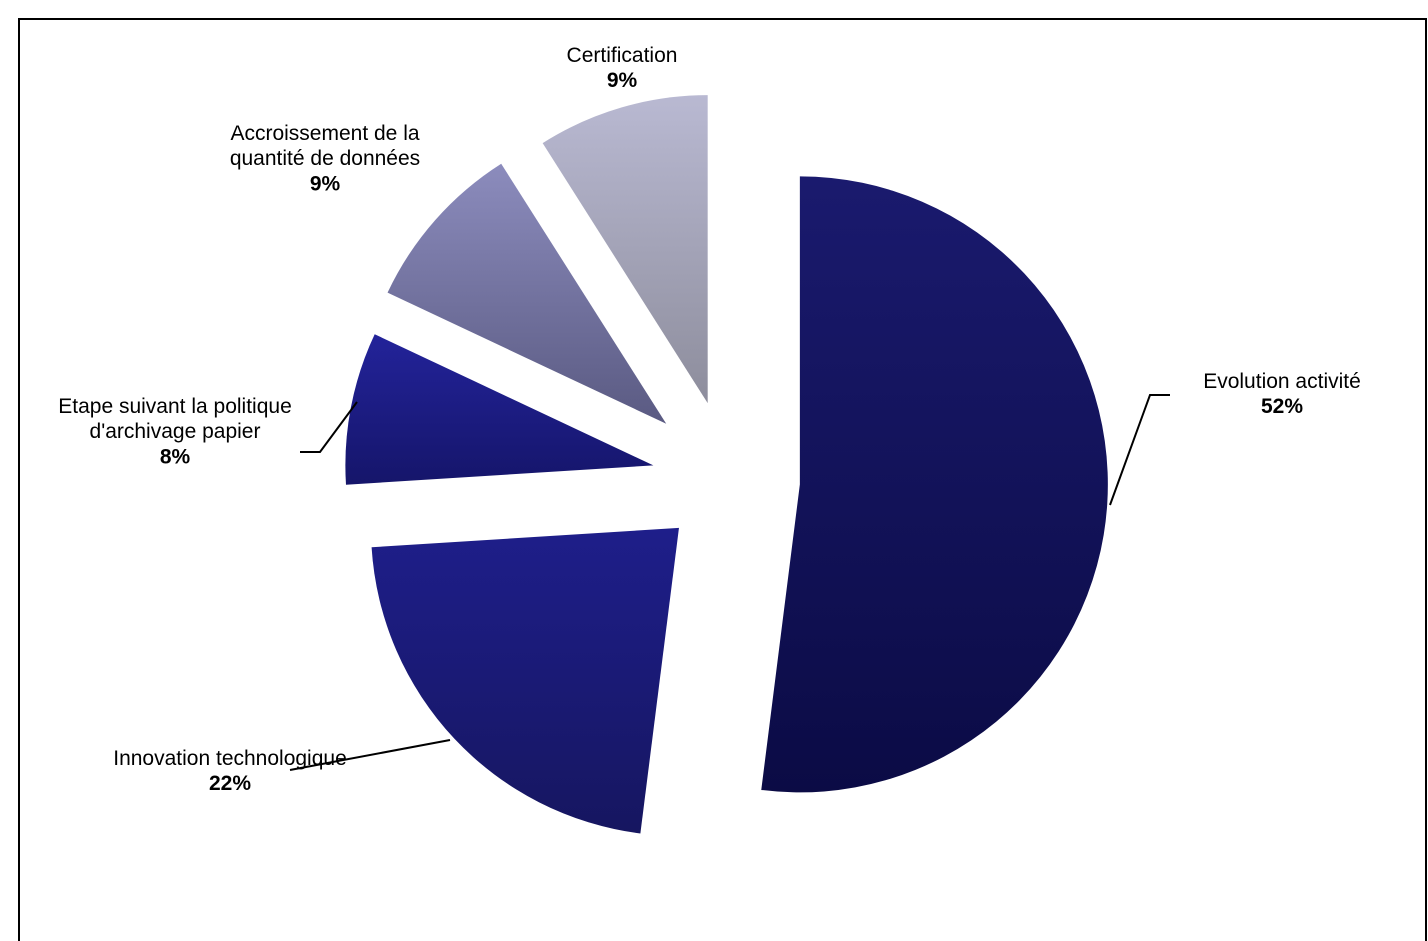 The width and height of the screenshot is (1428, 941). What do you see at coordinates (622, 55) in the screenshot?
I see `slice-label: Certification` at bounding box center [622, 55].